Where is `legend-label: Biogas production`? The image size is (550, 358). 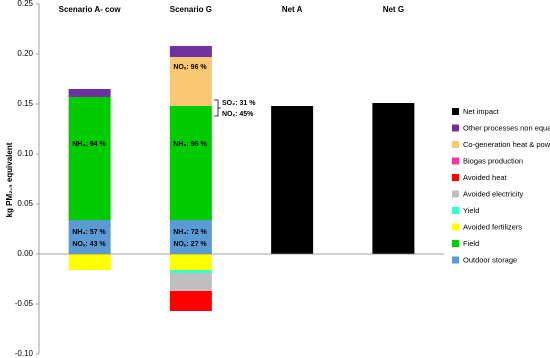
legend-label: Biogas production is located at coordinates (493, 160).